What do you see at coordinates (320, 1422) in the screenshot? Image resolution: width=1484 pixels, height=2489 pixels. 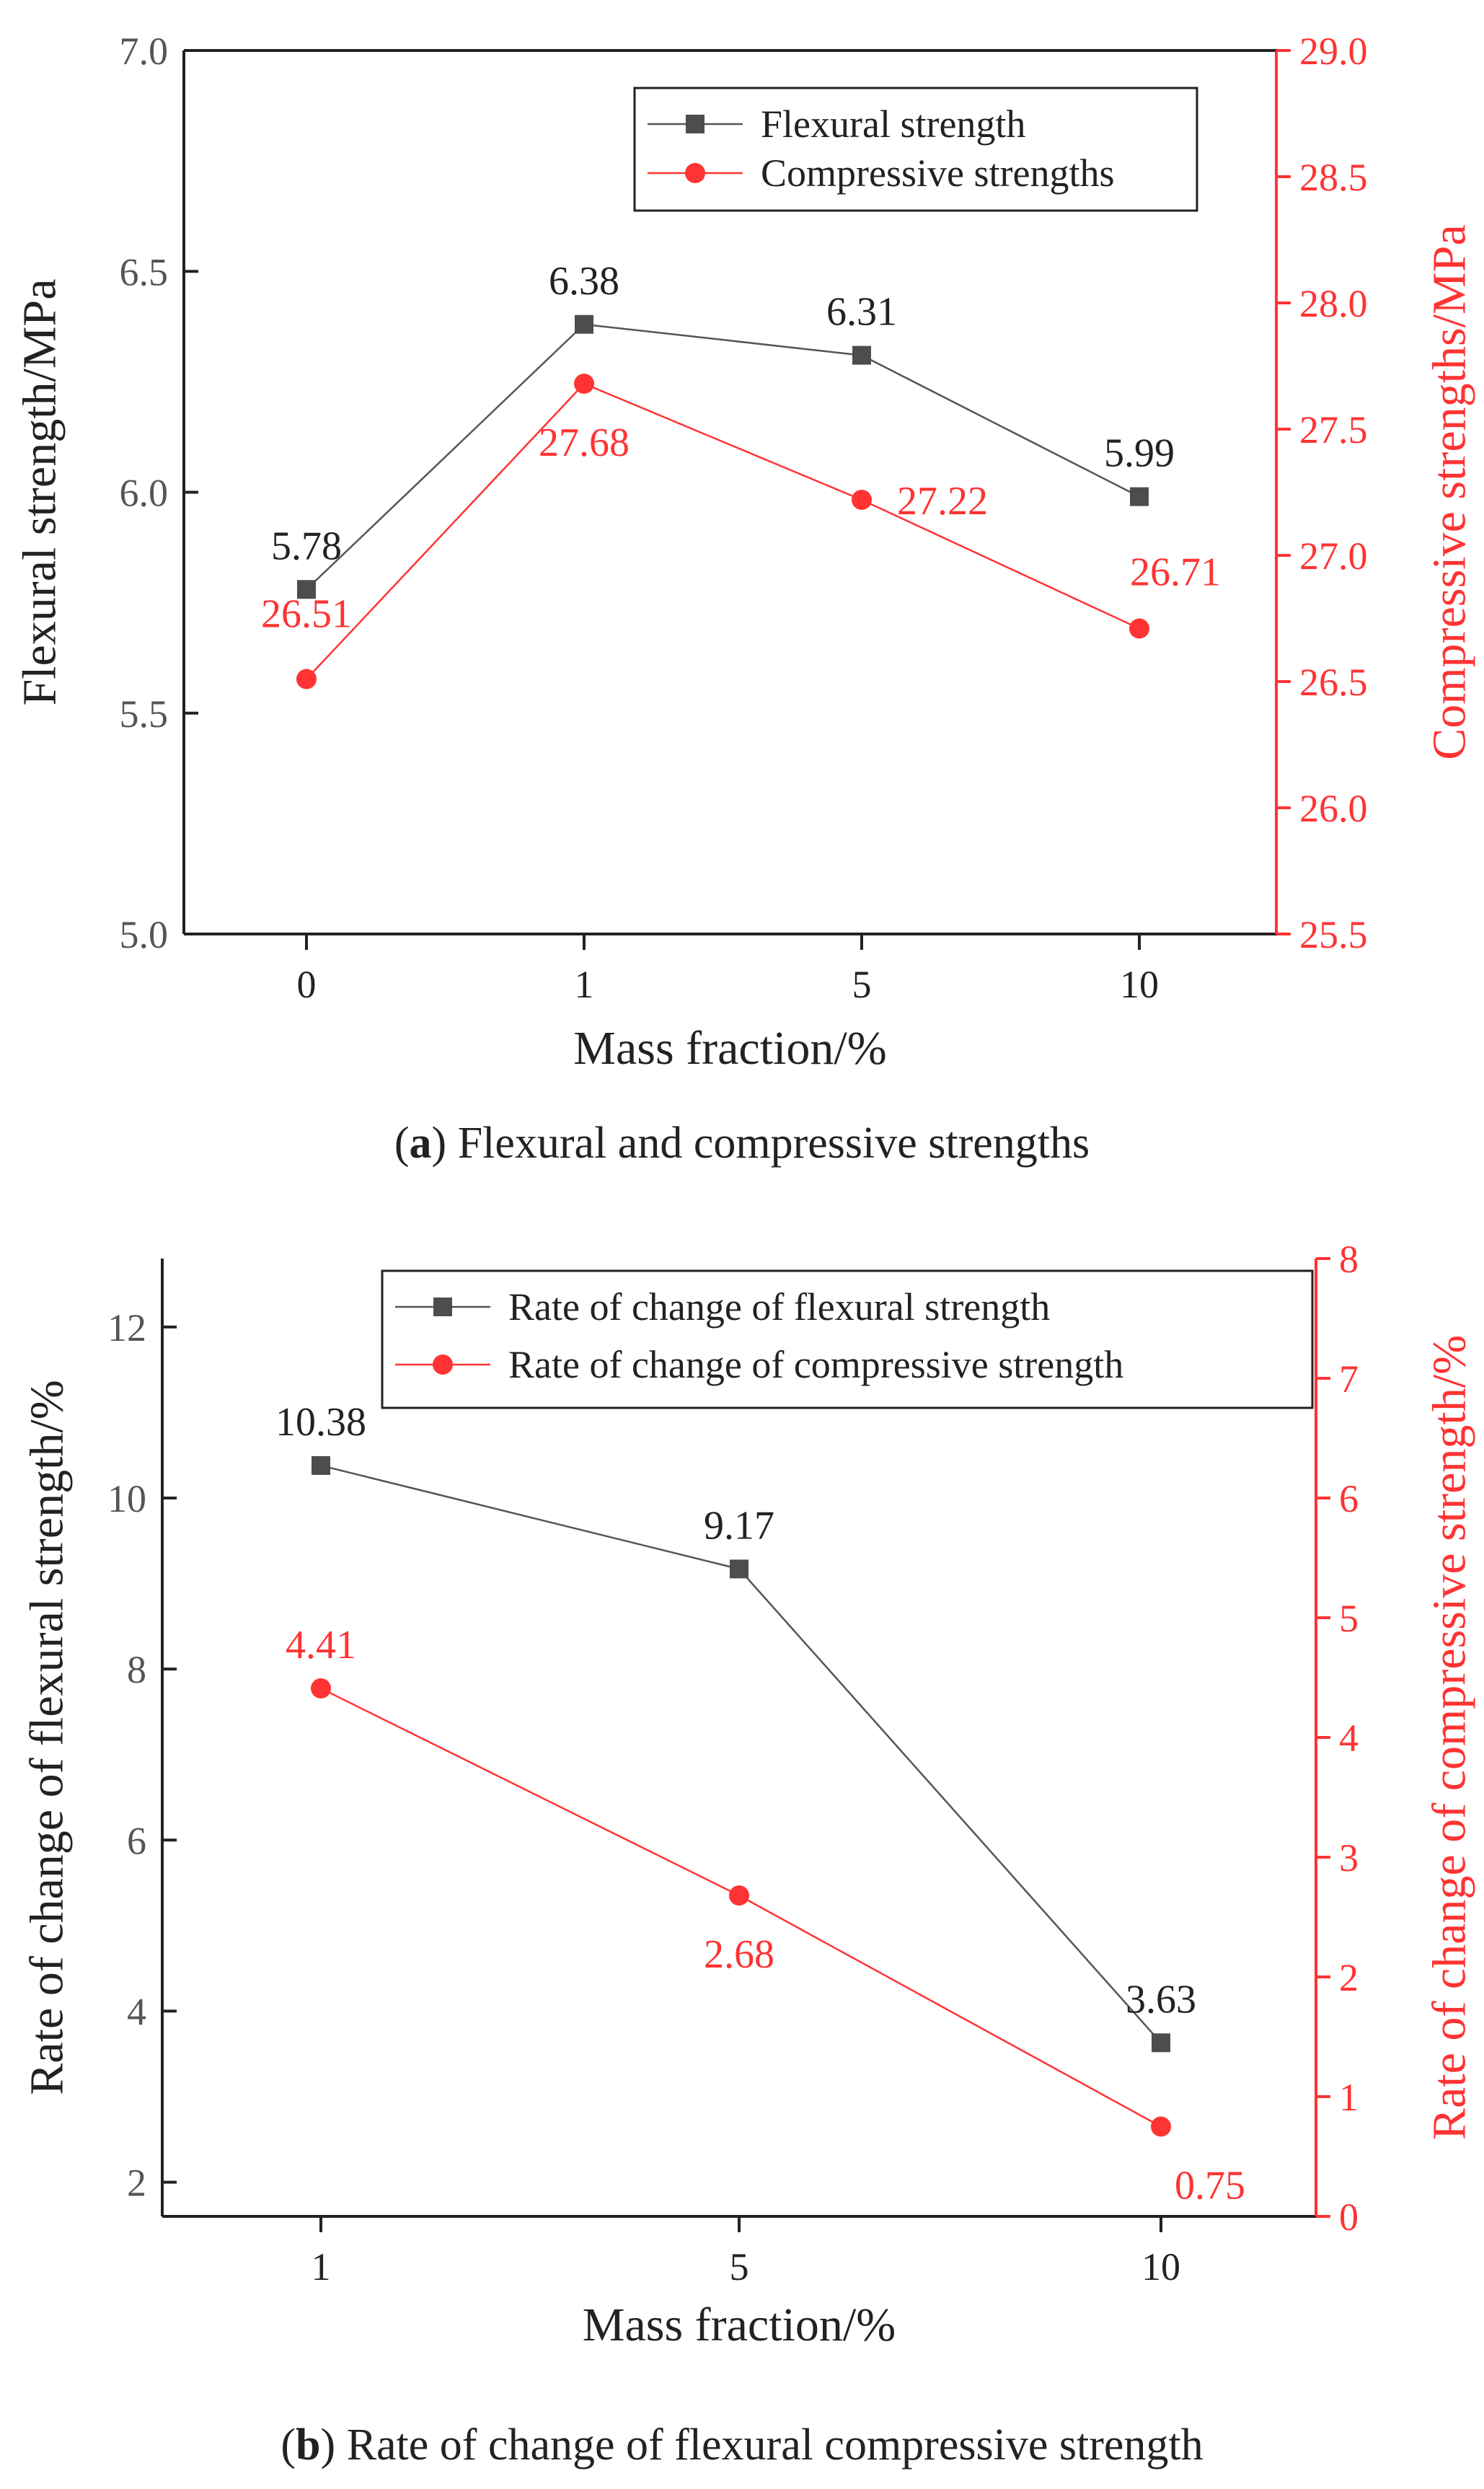 I see `chart-b-series-1-data-label: 10.38` at bounding box center [320, 1422].